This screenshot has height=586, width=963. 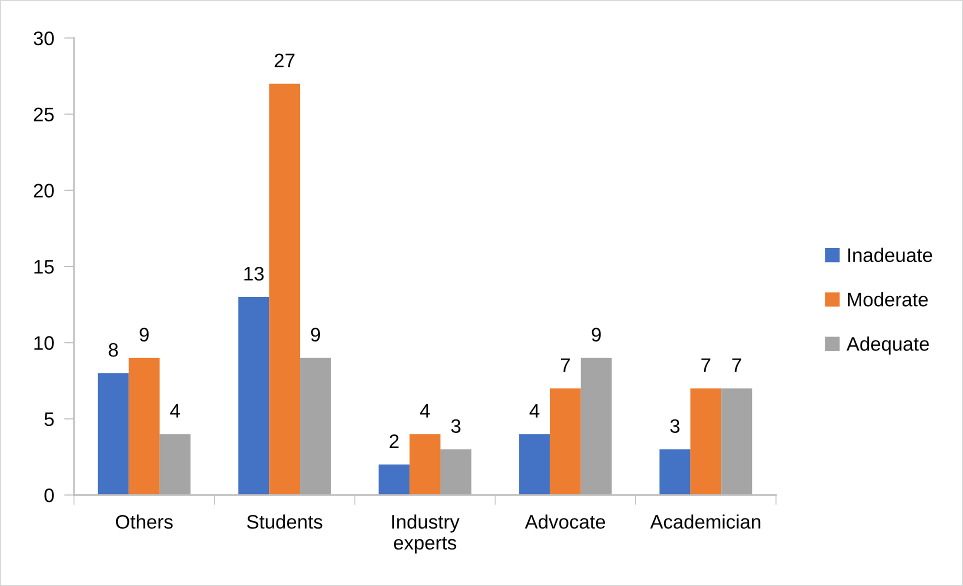 I want to click on legend-label: Inadeuate, so click(x=890, y=255).